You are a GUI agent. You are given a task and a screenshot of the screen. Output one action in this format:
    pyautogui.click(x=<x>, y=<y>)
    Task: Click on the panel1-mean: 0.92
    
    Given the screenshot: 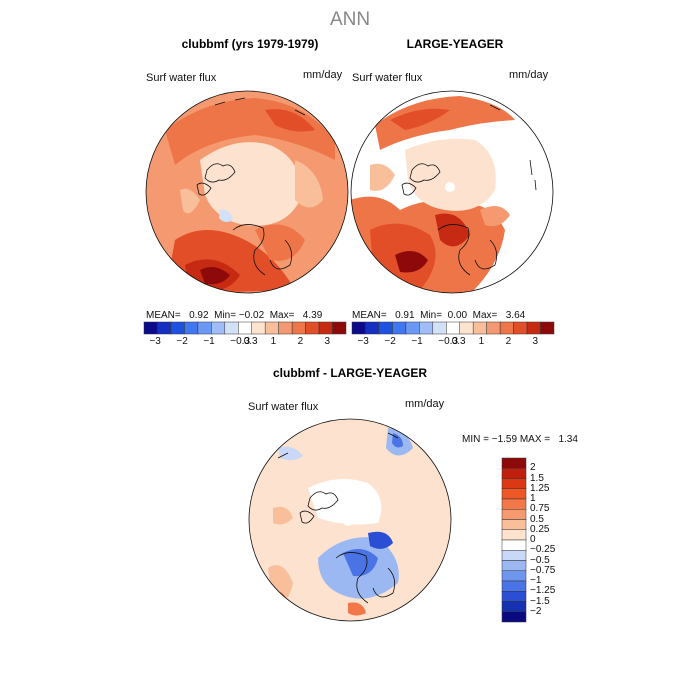 What is the action you would take?
    pyautogui.click(x=199, y=315)
    